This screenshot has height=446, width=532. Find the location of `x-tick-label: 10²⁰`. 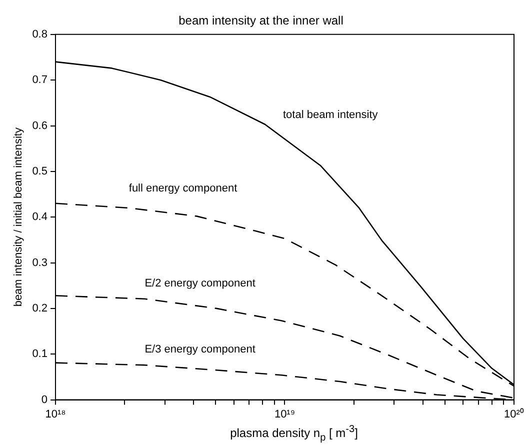

x-tick-label: 10²⁰ is located at coordinates (514, 413).